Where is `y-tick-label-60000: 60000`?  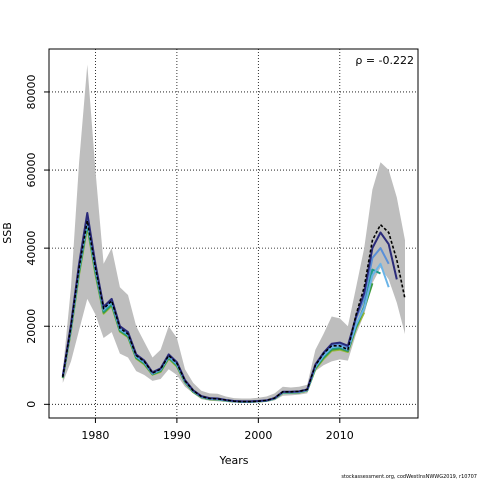 y-tick-label-60000: 60000 is located at coordinates (31, 170).